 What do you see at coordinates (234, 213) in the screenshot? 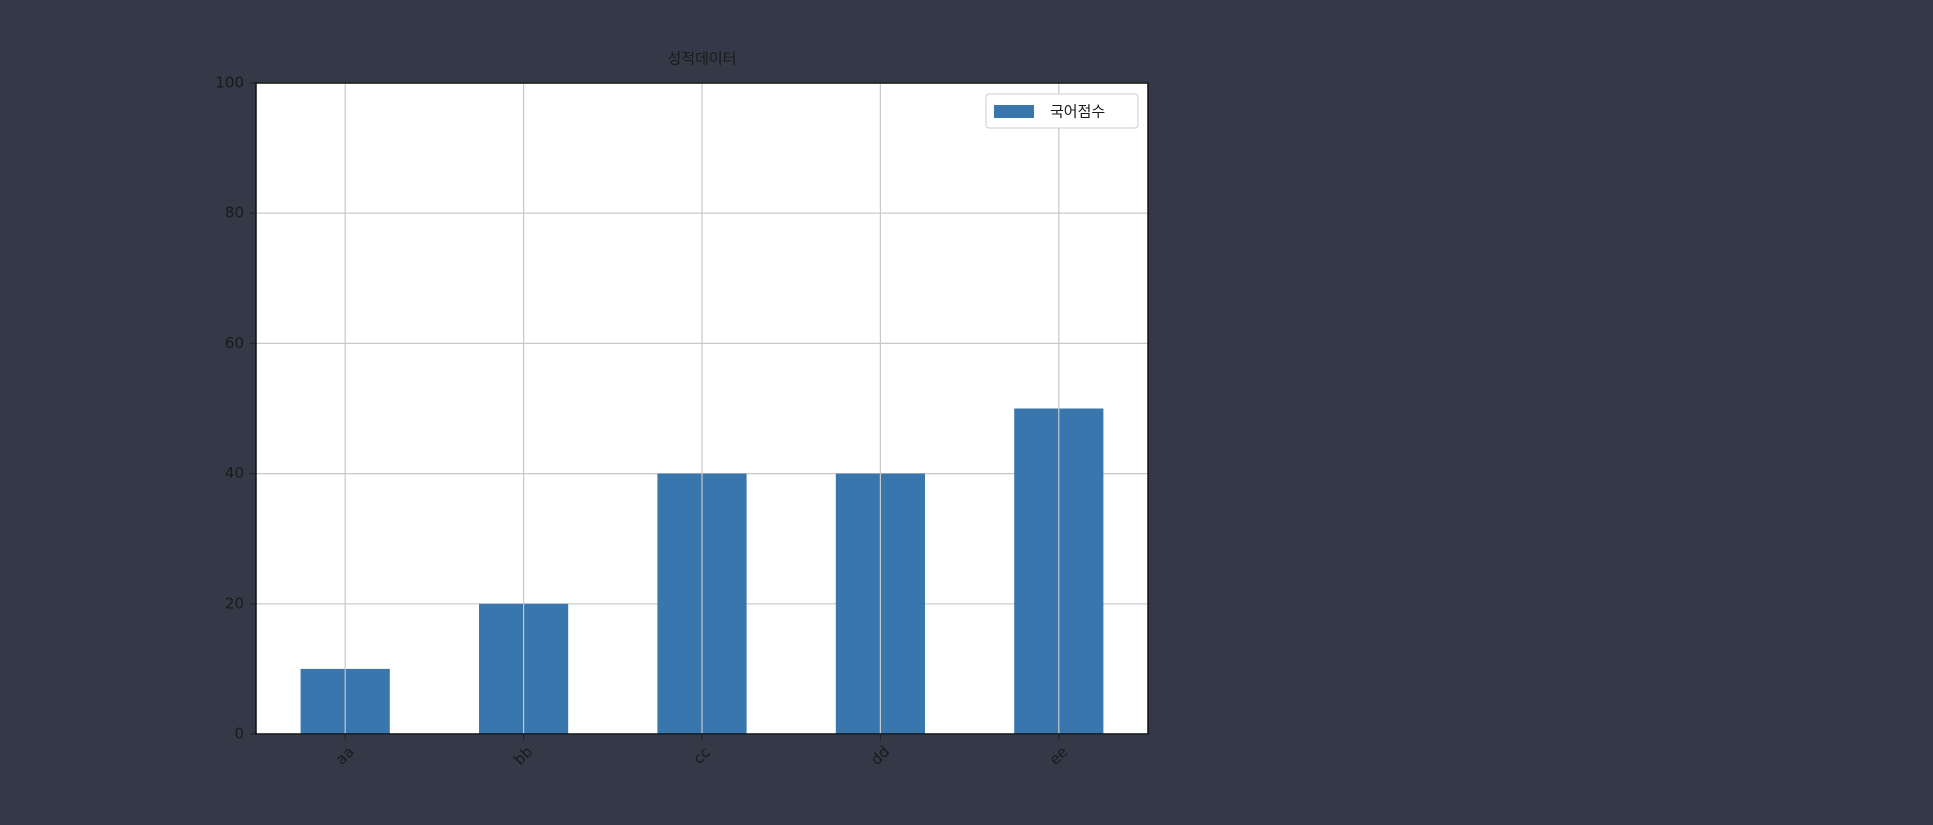
I see `y-tick-label: 80` at bounding box center [234, 213].